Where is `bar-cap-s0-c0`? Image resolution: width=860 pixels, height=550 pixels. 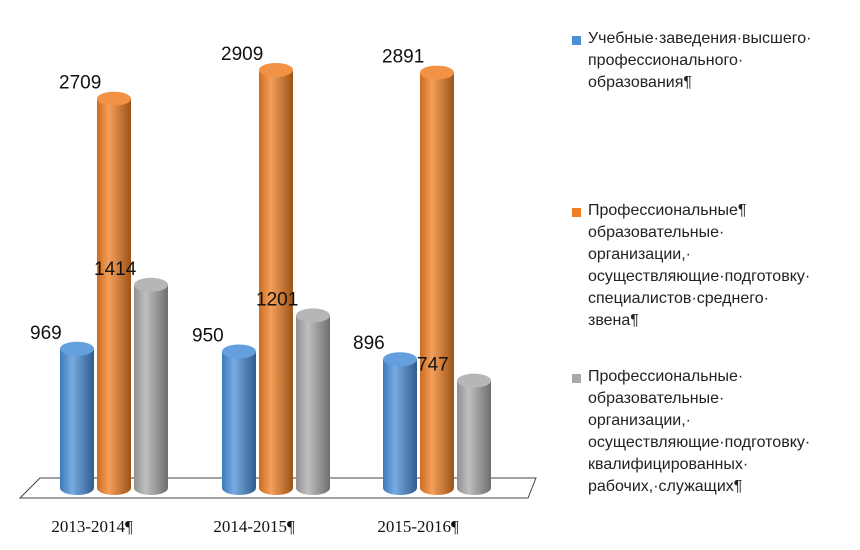
bar-cap-s0-c0 is located at coordinates (77, 348).